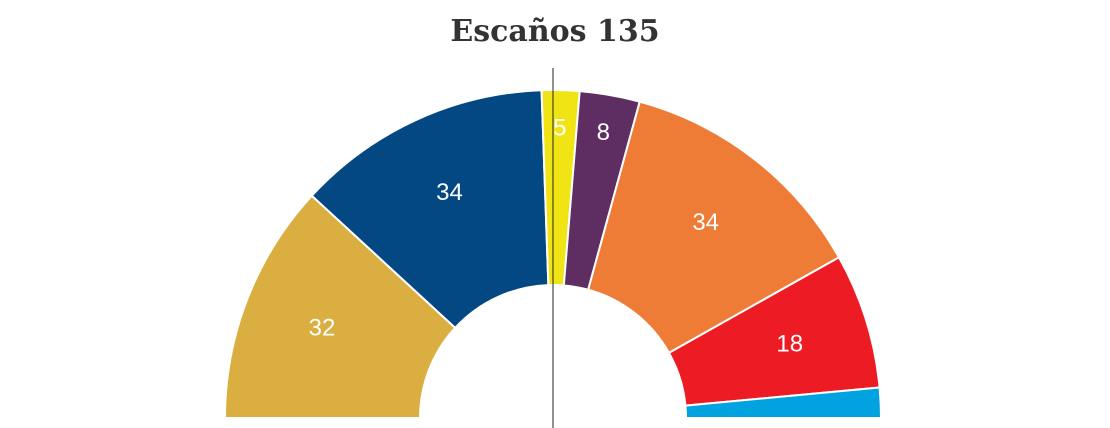 This screenshot has height=428, width=1110. What do you see at coordinates (559, 128) in the screenshot?
I see `seat-label-2: 5` at bounding box center [559, 128].